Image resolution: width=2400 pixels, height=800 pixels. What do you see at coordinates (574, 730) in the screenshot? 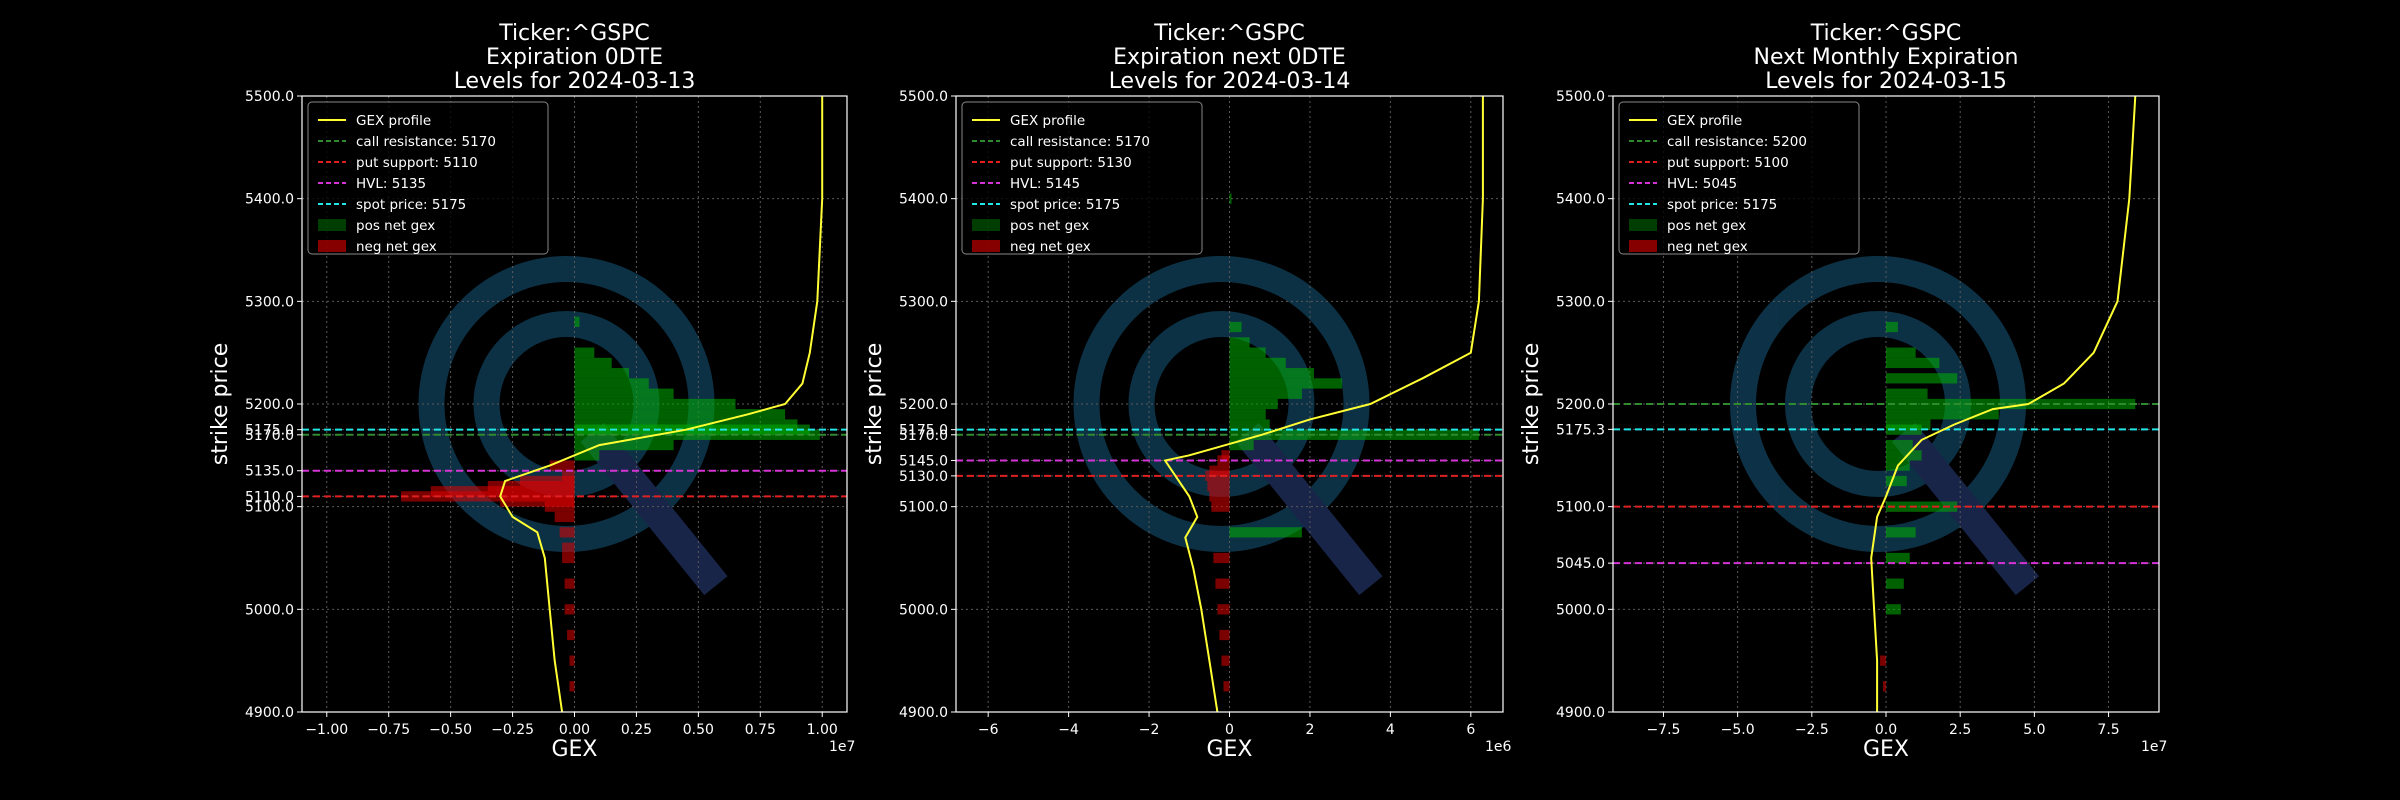
I see `chart1-xtick-label: 0.00` at bounding box center [574, 730].